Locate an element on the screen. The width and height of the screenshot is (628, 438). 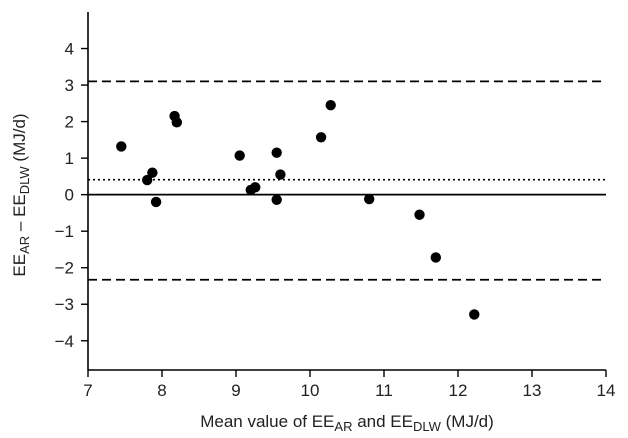
x-tick-label: 8 is located at coordinates (161, 390).